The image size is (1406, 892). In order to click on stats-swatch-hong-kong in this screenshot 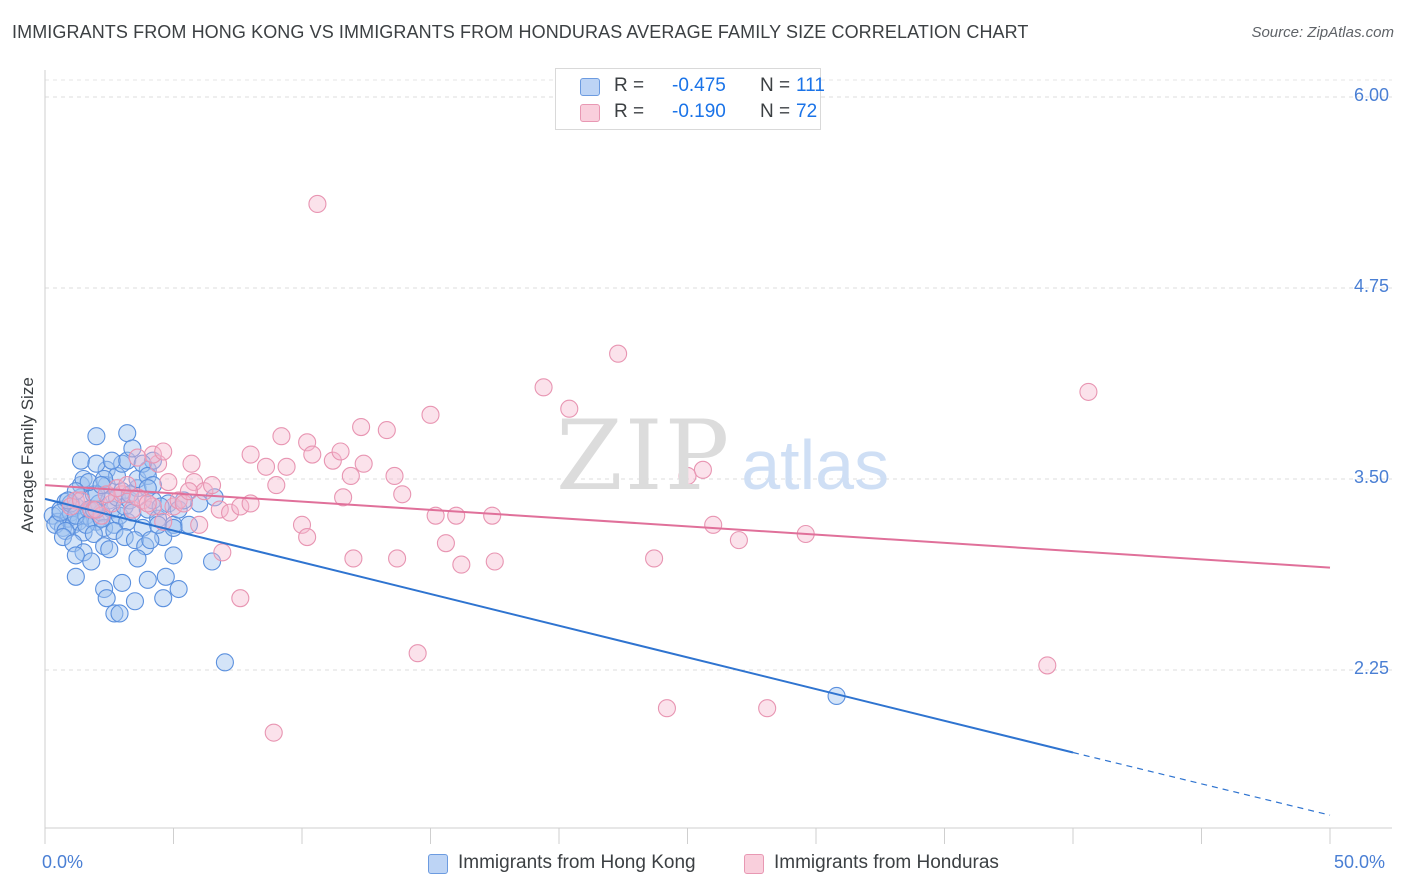, I will do `click(590, 87)`.